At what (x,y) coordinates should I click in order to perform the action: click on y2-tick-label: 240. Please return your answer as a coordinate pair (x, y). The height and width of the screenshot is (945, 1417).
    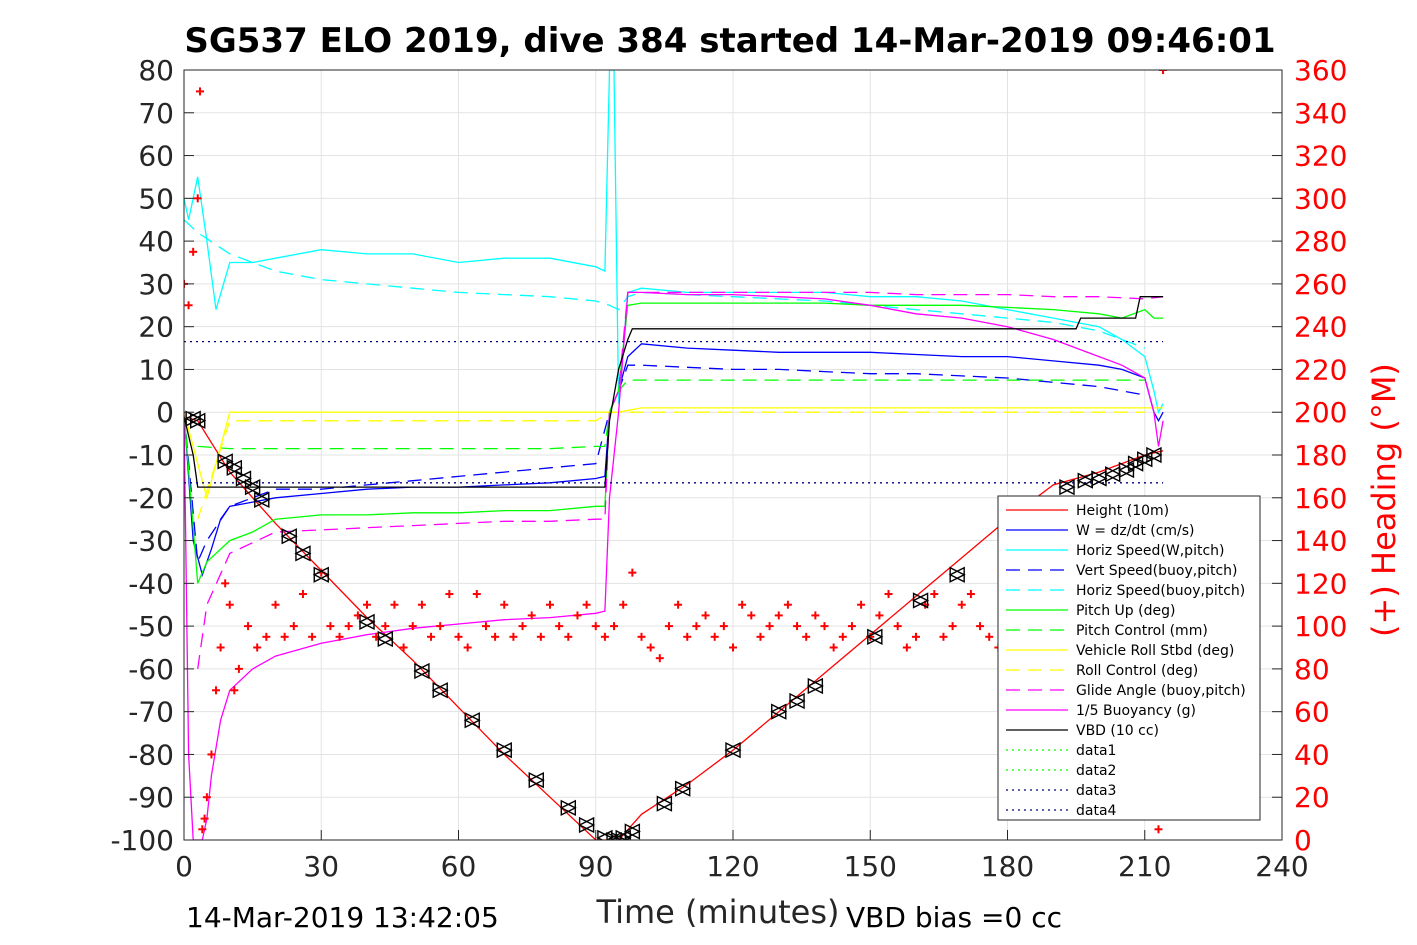
    Looking at the image, I should click on (1320, 327).